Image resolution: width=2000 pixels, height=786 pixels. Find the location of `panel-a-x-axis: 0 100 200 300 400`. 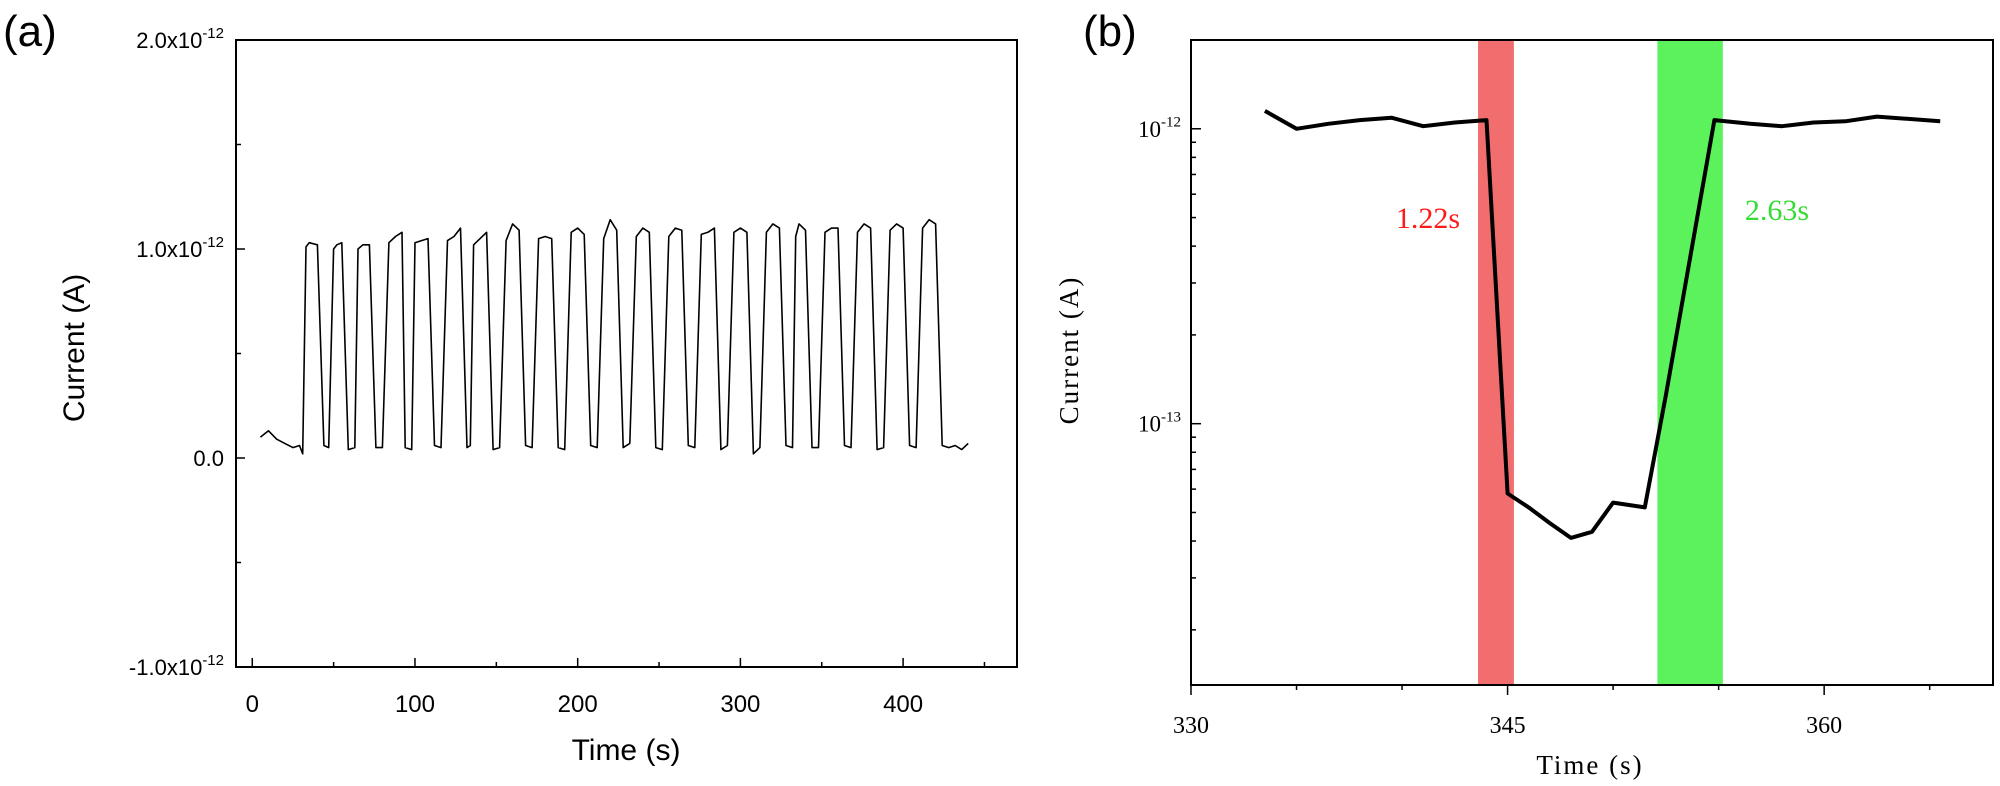

panel-a-x-axis: 0 100 200 300 400 is located at coordinates (616, 688).